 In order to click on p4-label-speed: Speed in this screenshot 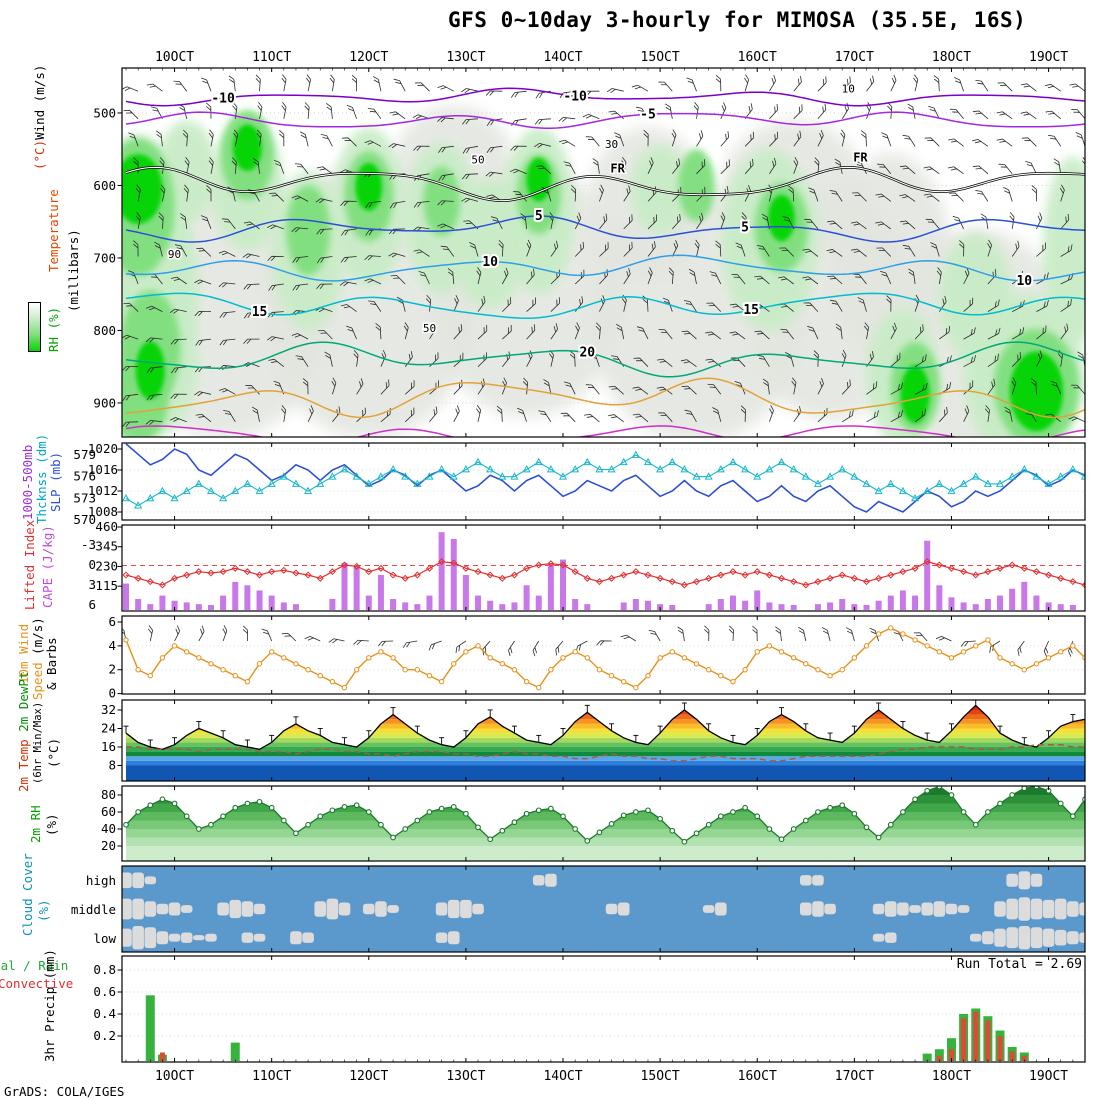, I will do `click(37, 681)`.